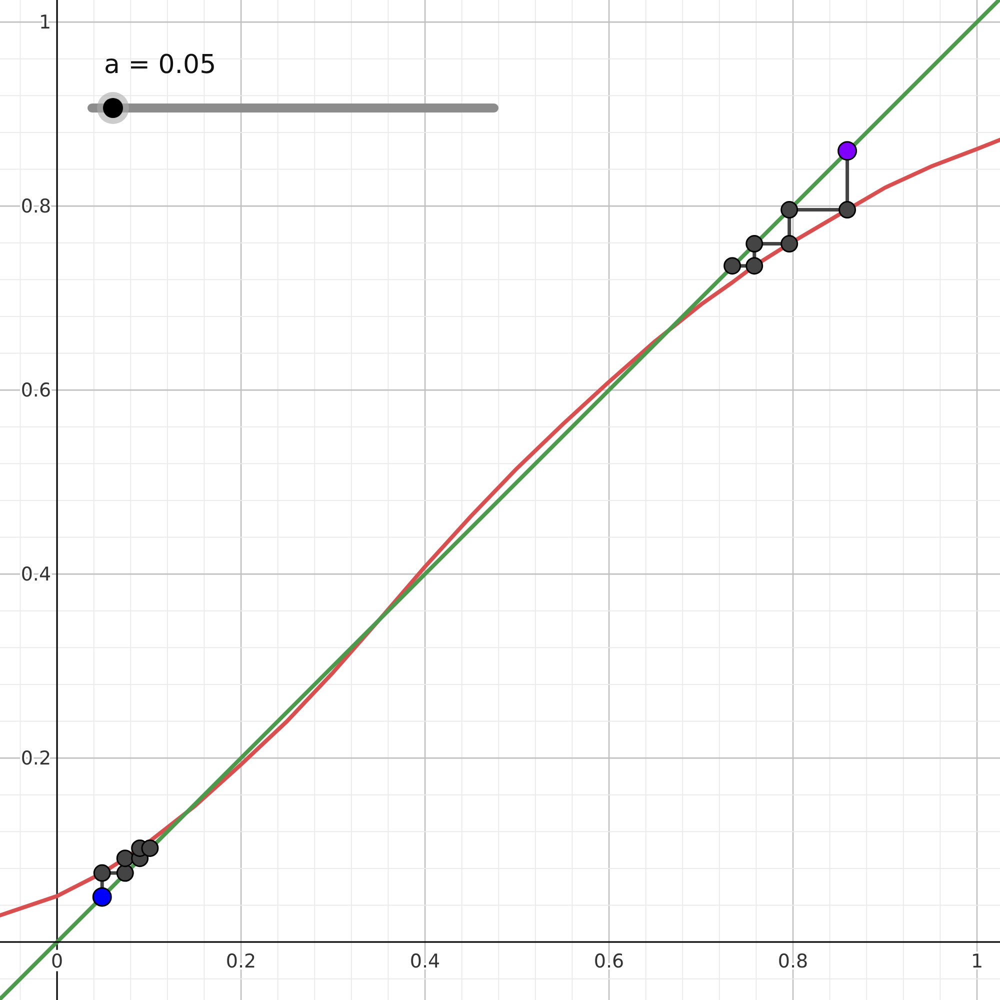 This screenshot has width=1000, height=1000. I want to click on y-tick-label: 0.6, so click(36, 391).